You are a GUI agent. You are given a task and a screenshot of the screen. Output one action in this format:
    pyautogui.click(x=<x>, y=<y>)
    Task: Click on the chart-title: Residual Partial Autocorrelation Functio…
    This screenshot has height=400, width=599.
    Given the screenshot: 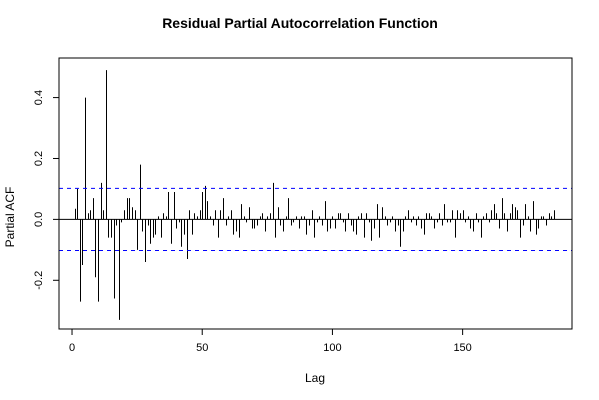 What is the action you would take?
    pyautogui.click(x=300, y=23)
    